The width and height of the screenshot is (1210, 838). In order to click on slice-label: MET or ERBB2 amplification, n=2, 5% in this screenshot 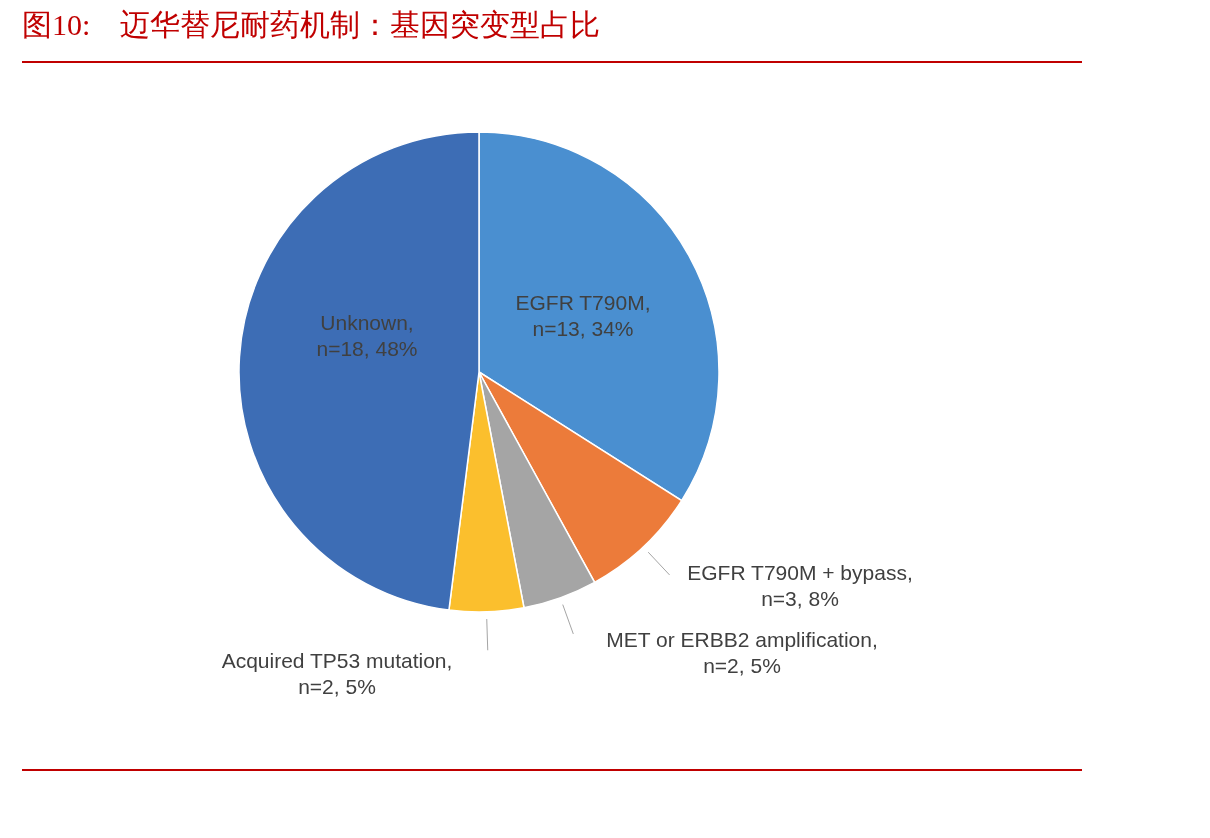, I will do `click(742, 652)`.